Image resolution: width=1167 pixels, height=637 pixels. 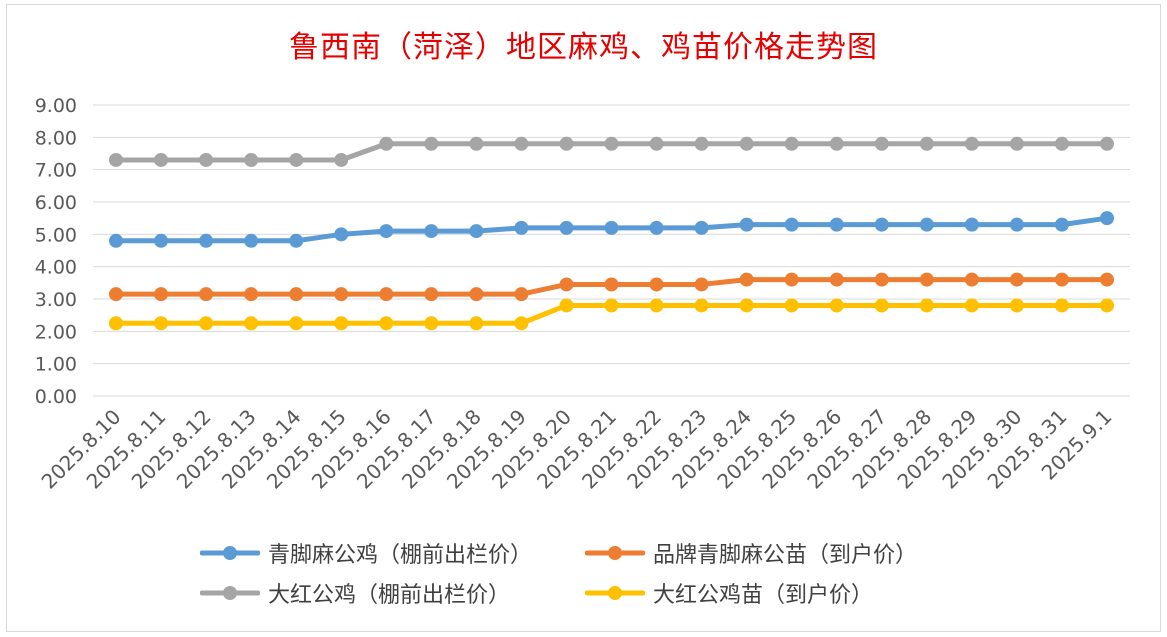 What do you see at coordinates (785, 555) in the screenshot?
I see `legend-label: 品牌青脚麻公苗（到户价）` at bounding box center [785, 555].